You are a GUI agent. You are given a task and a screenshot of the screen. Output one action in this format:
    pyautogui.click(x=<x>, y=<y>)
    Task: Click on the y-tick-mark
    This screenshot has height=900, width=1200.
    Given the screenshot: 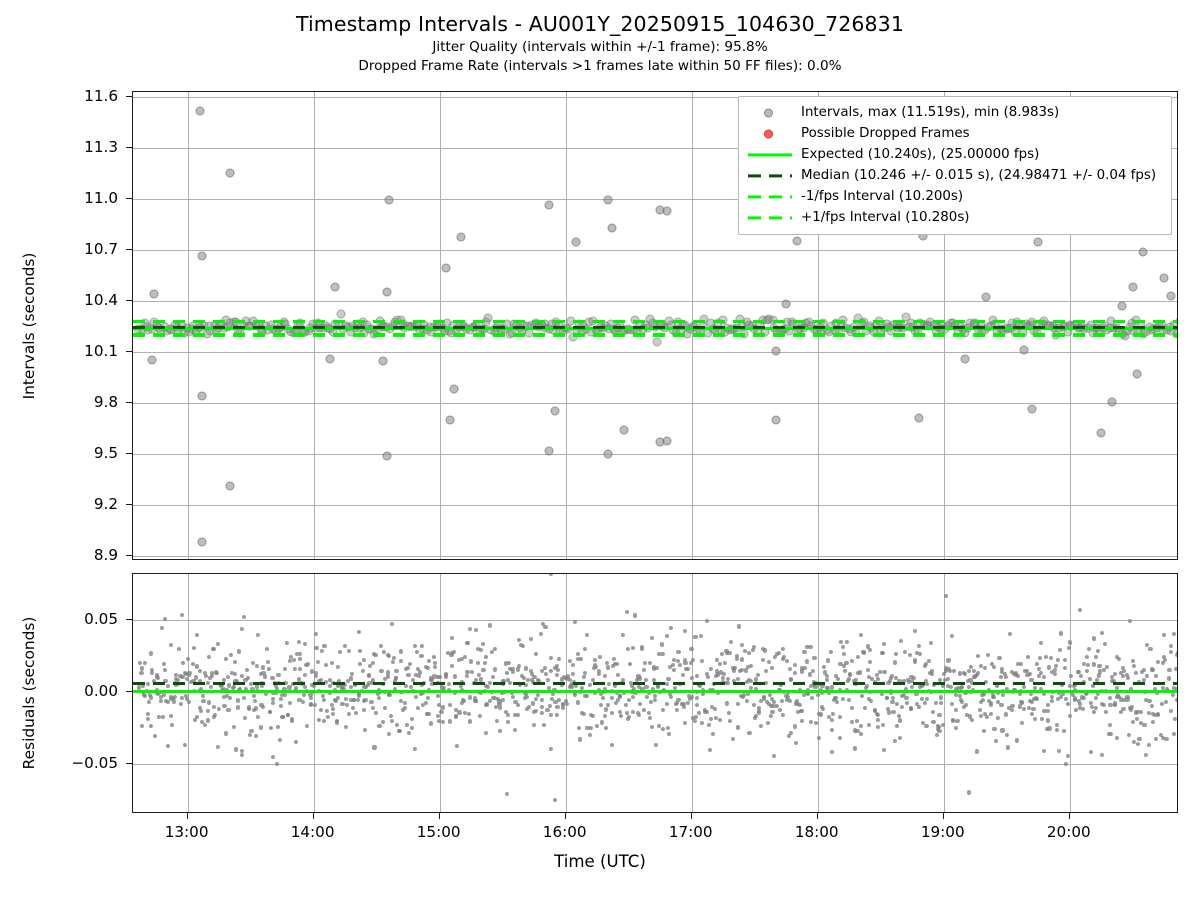 What is the action you would take?
    pyautogui.click(x=129, y=504)
    